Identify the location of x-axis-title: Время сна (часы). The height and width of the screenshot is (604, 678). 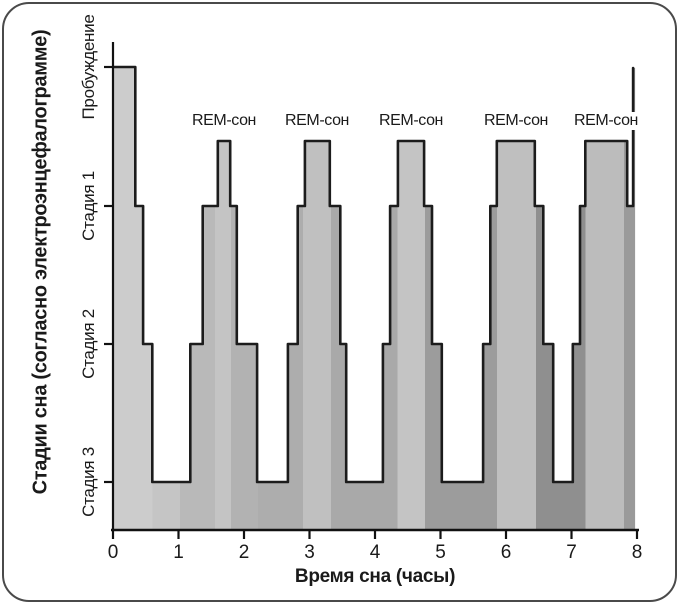
(375, 576).